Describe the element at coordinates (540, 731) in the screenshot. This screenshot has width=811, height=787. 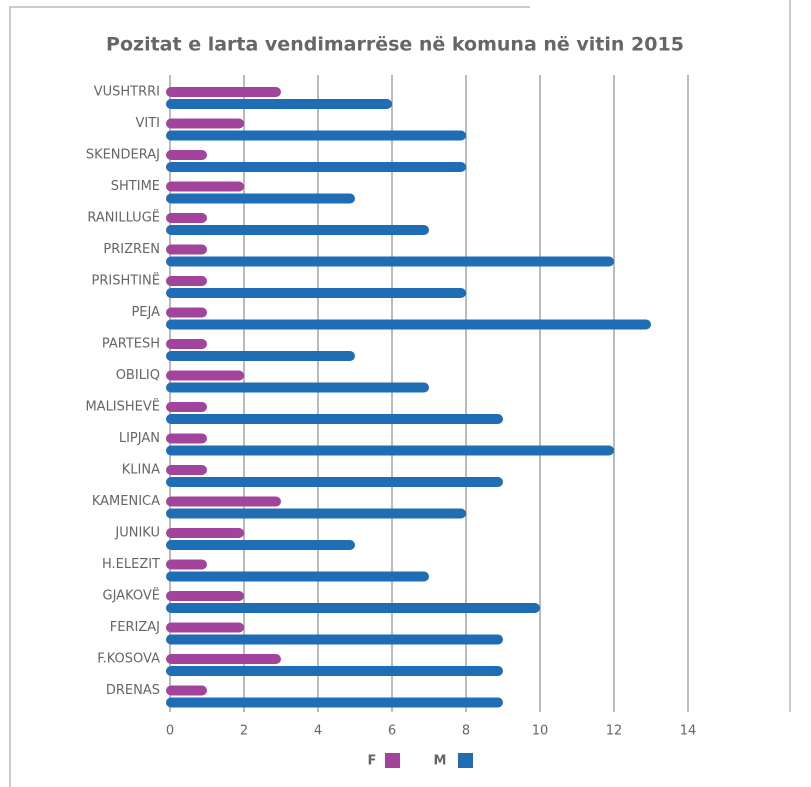
I see `x-tick-label: 10` at that location.